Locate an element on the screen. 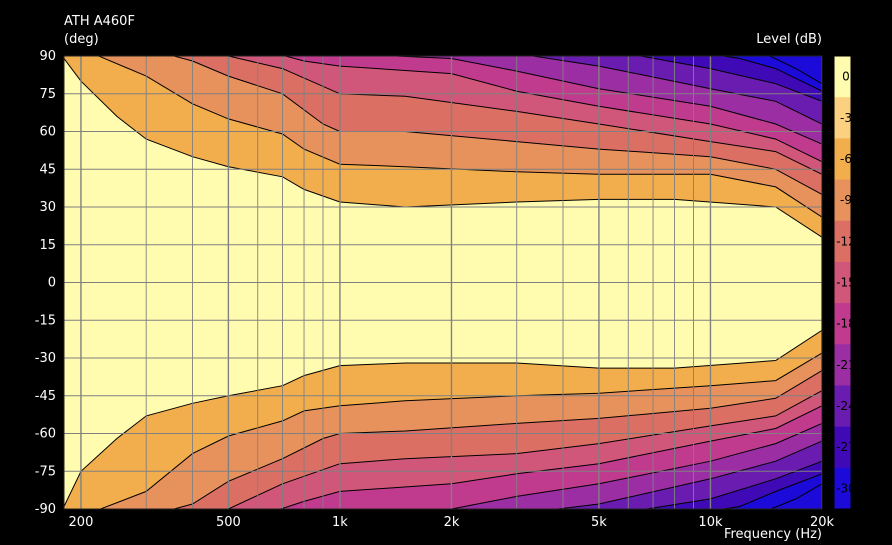 The width and height of the screenshot is (892, 545). contour-line-lower-12db is located at coordinates (523, 449).